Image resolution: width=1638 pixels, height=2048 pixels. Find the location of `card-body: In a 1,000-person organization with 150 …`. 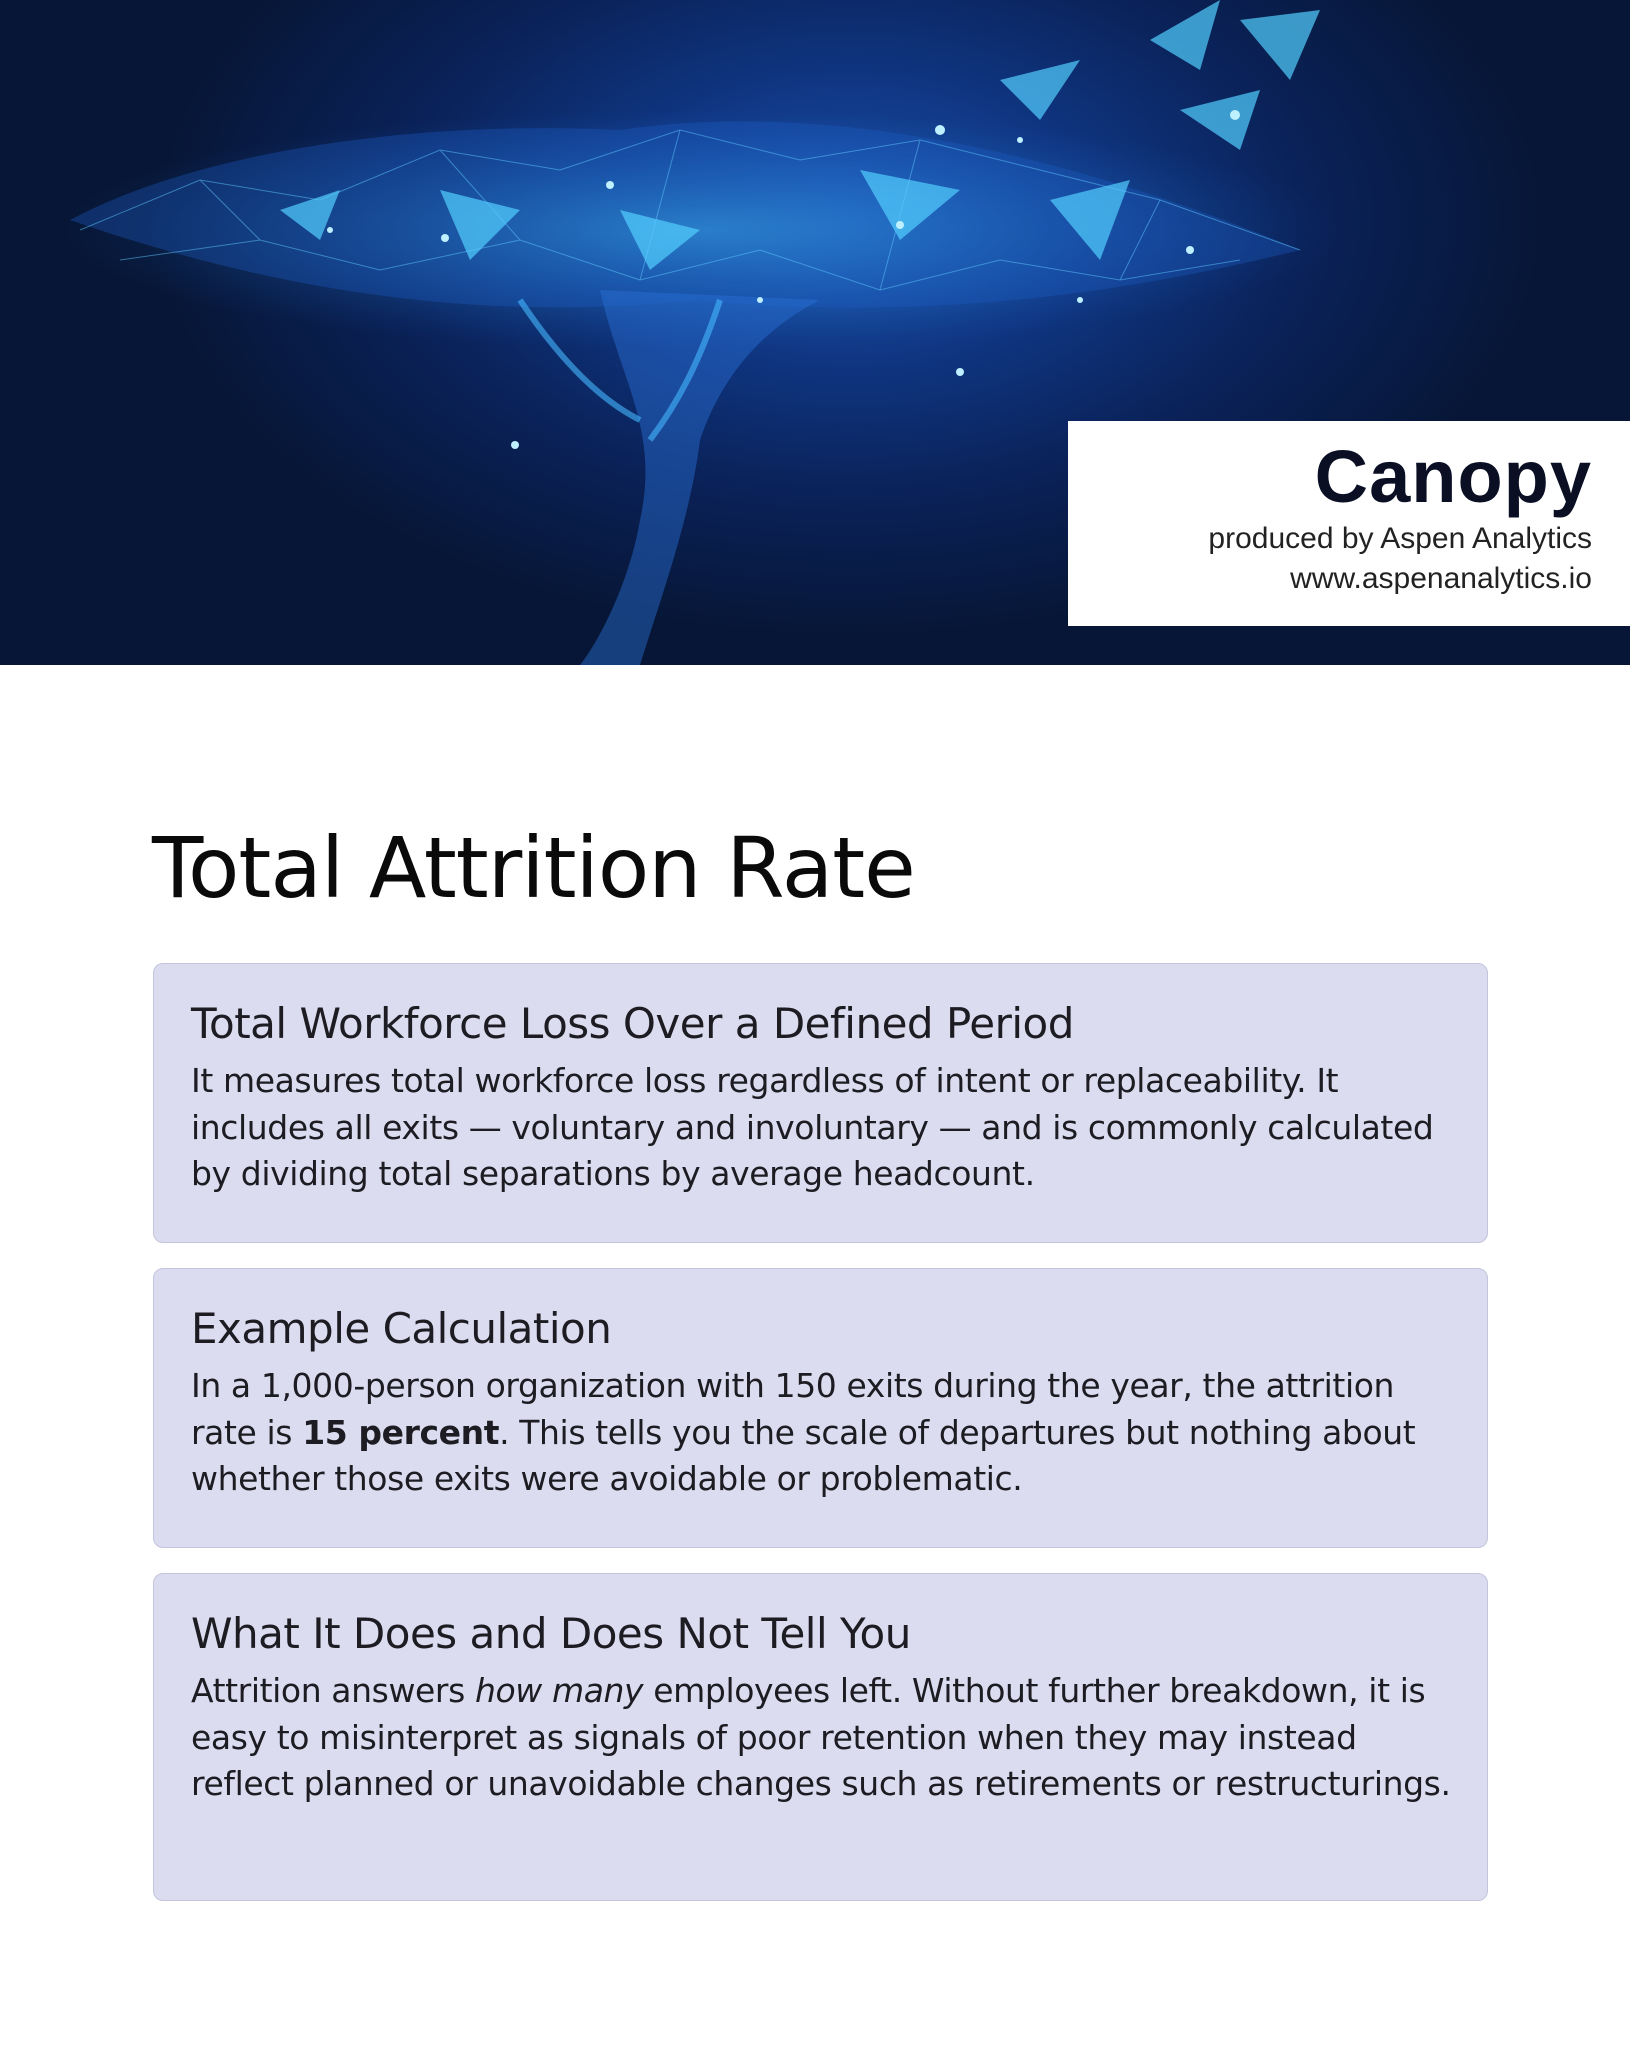

card-body: In a 1,000-person organization with 150 … is located at coordinates (821, 1433).